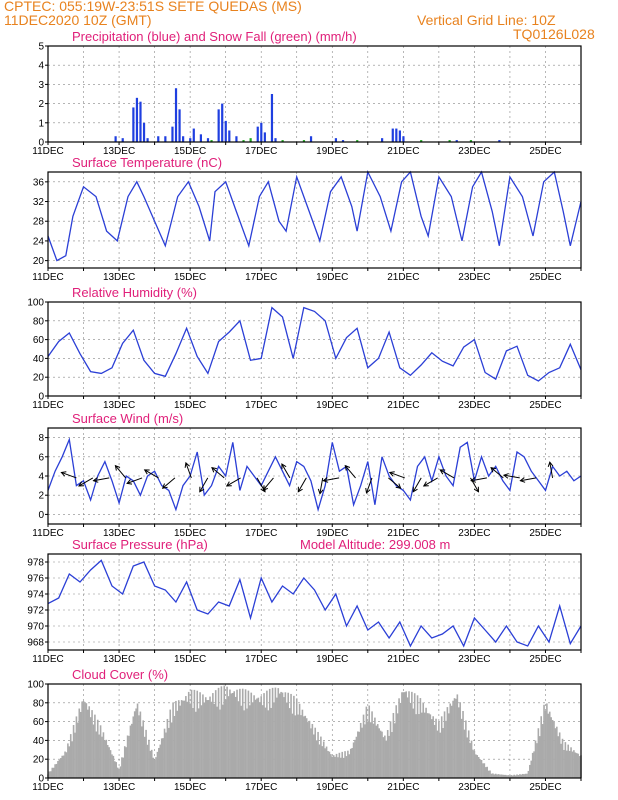 This screenshot has width=618, height=800. I want to click on y-tick-label: 2, so click(41, 496).